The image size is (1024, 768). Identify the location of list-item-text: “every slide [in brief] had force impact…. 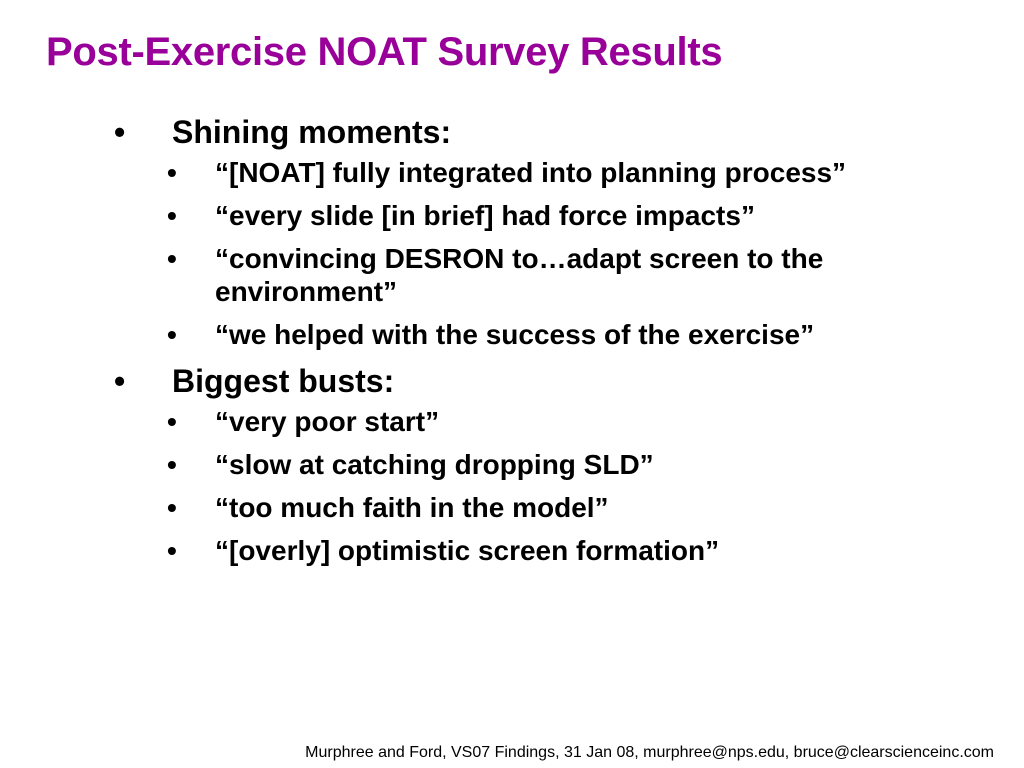
(485, 215).